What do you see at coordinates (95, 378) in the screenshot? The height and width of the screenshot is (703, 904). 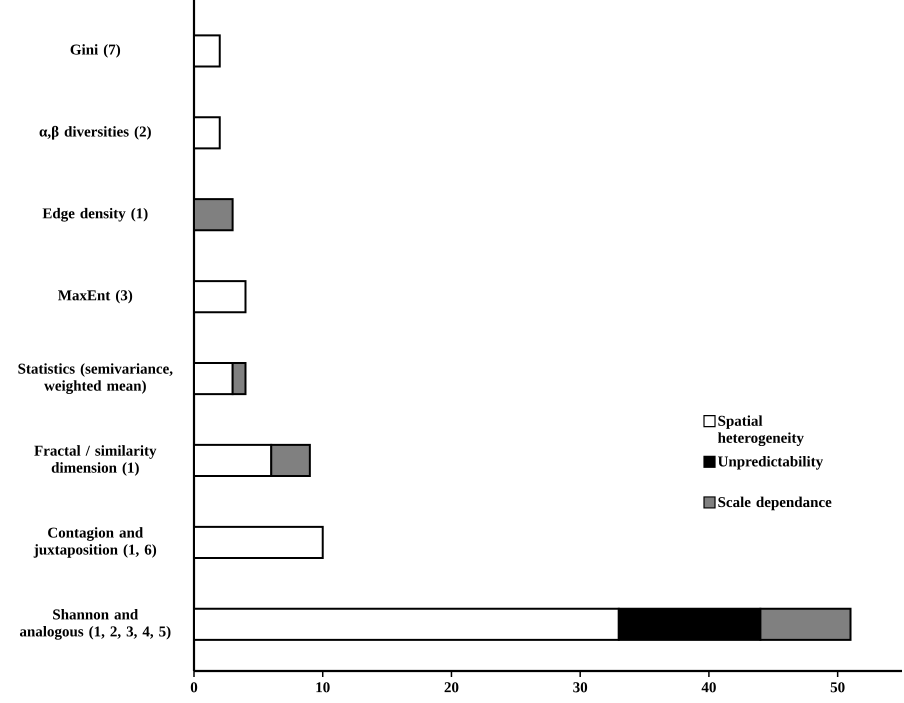 I see `y-tick-label: Statistics (semivariance, weighted mean)` at bounding box center [95, 378].